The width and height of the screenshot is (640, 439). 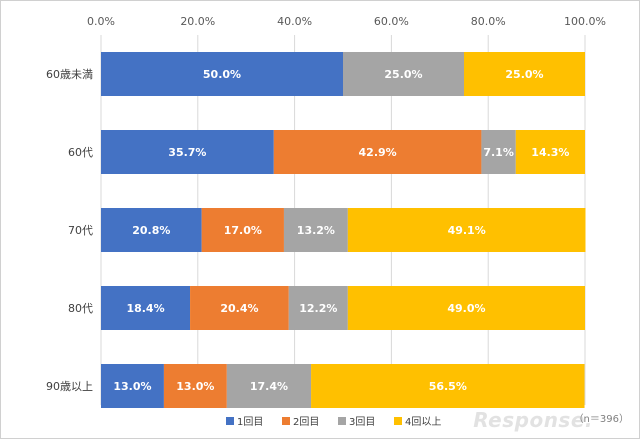 I want to click on data-label: 42.9%, so click(x=378, y=152).